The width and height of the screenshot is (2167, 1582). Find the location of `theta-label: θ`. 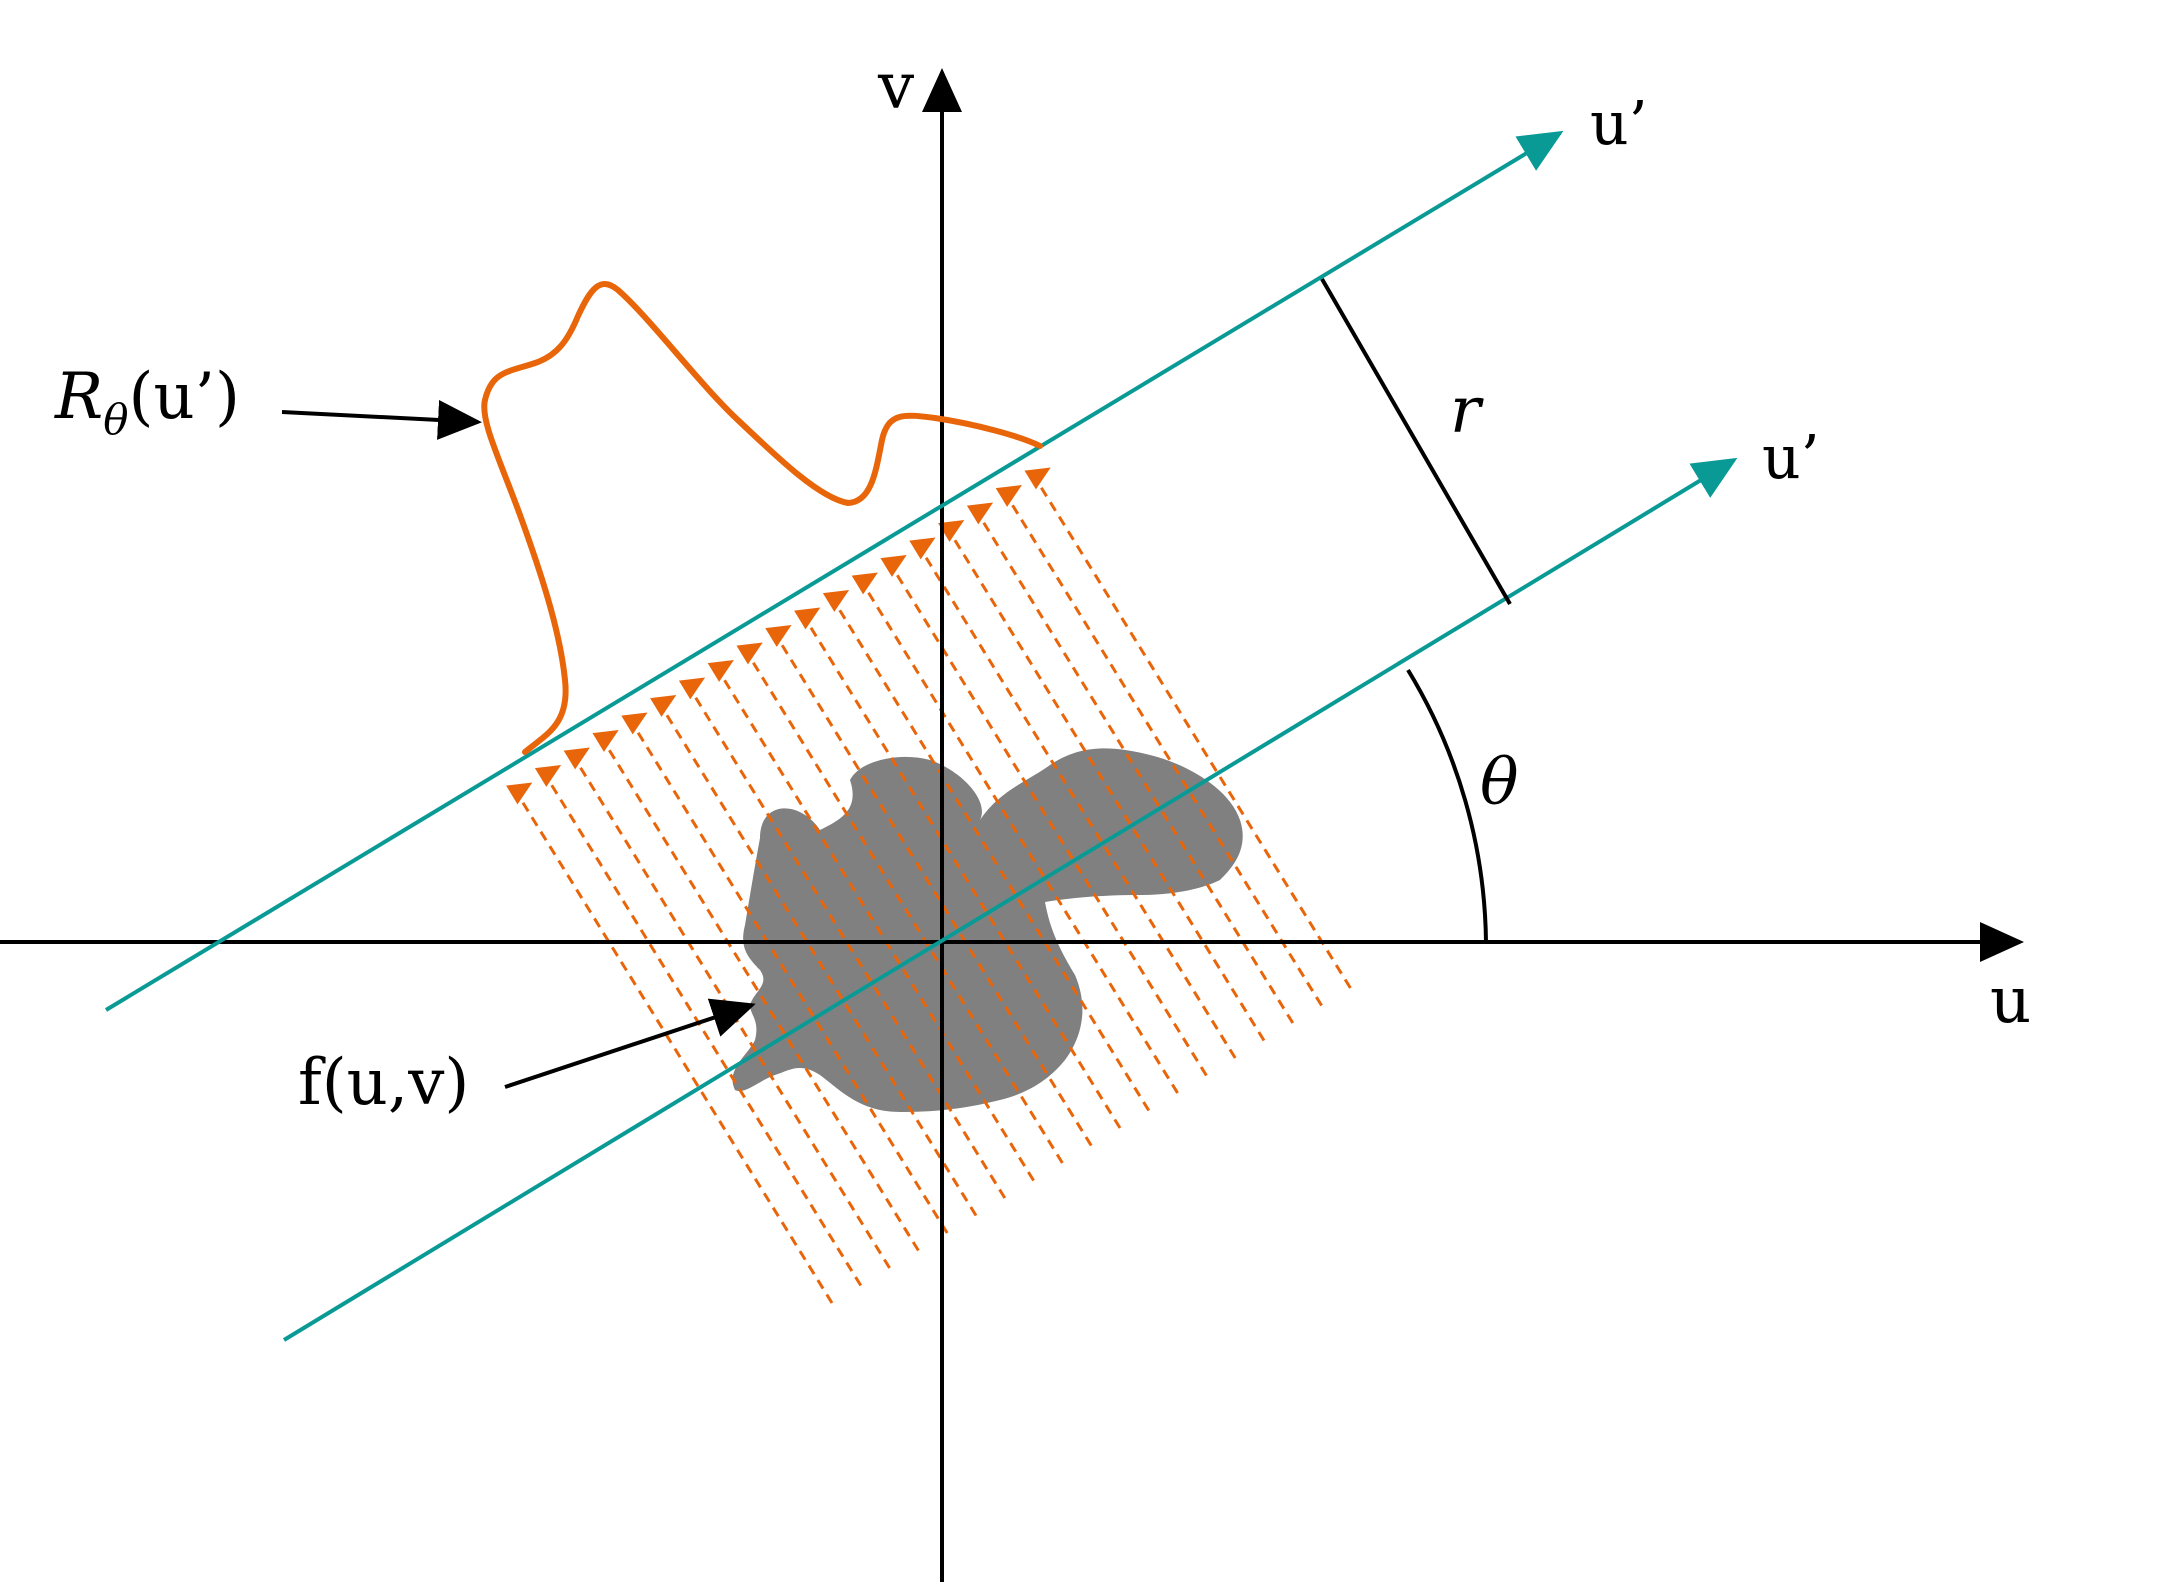

theta-label: θ is located at coordinates (1499, 783).